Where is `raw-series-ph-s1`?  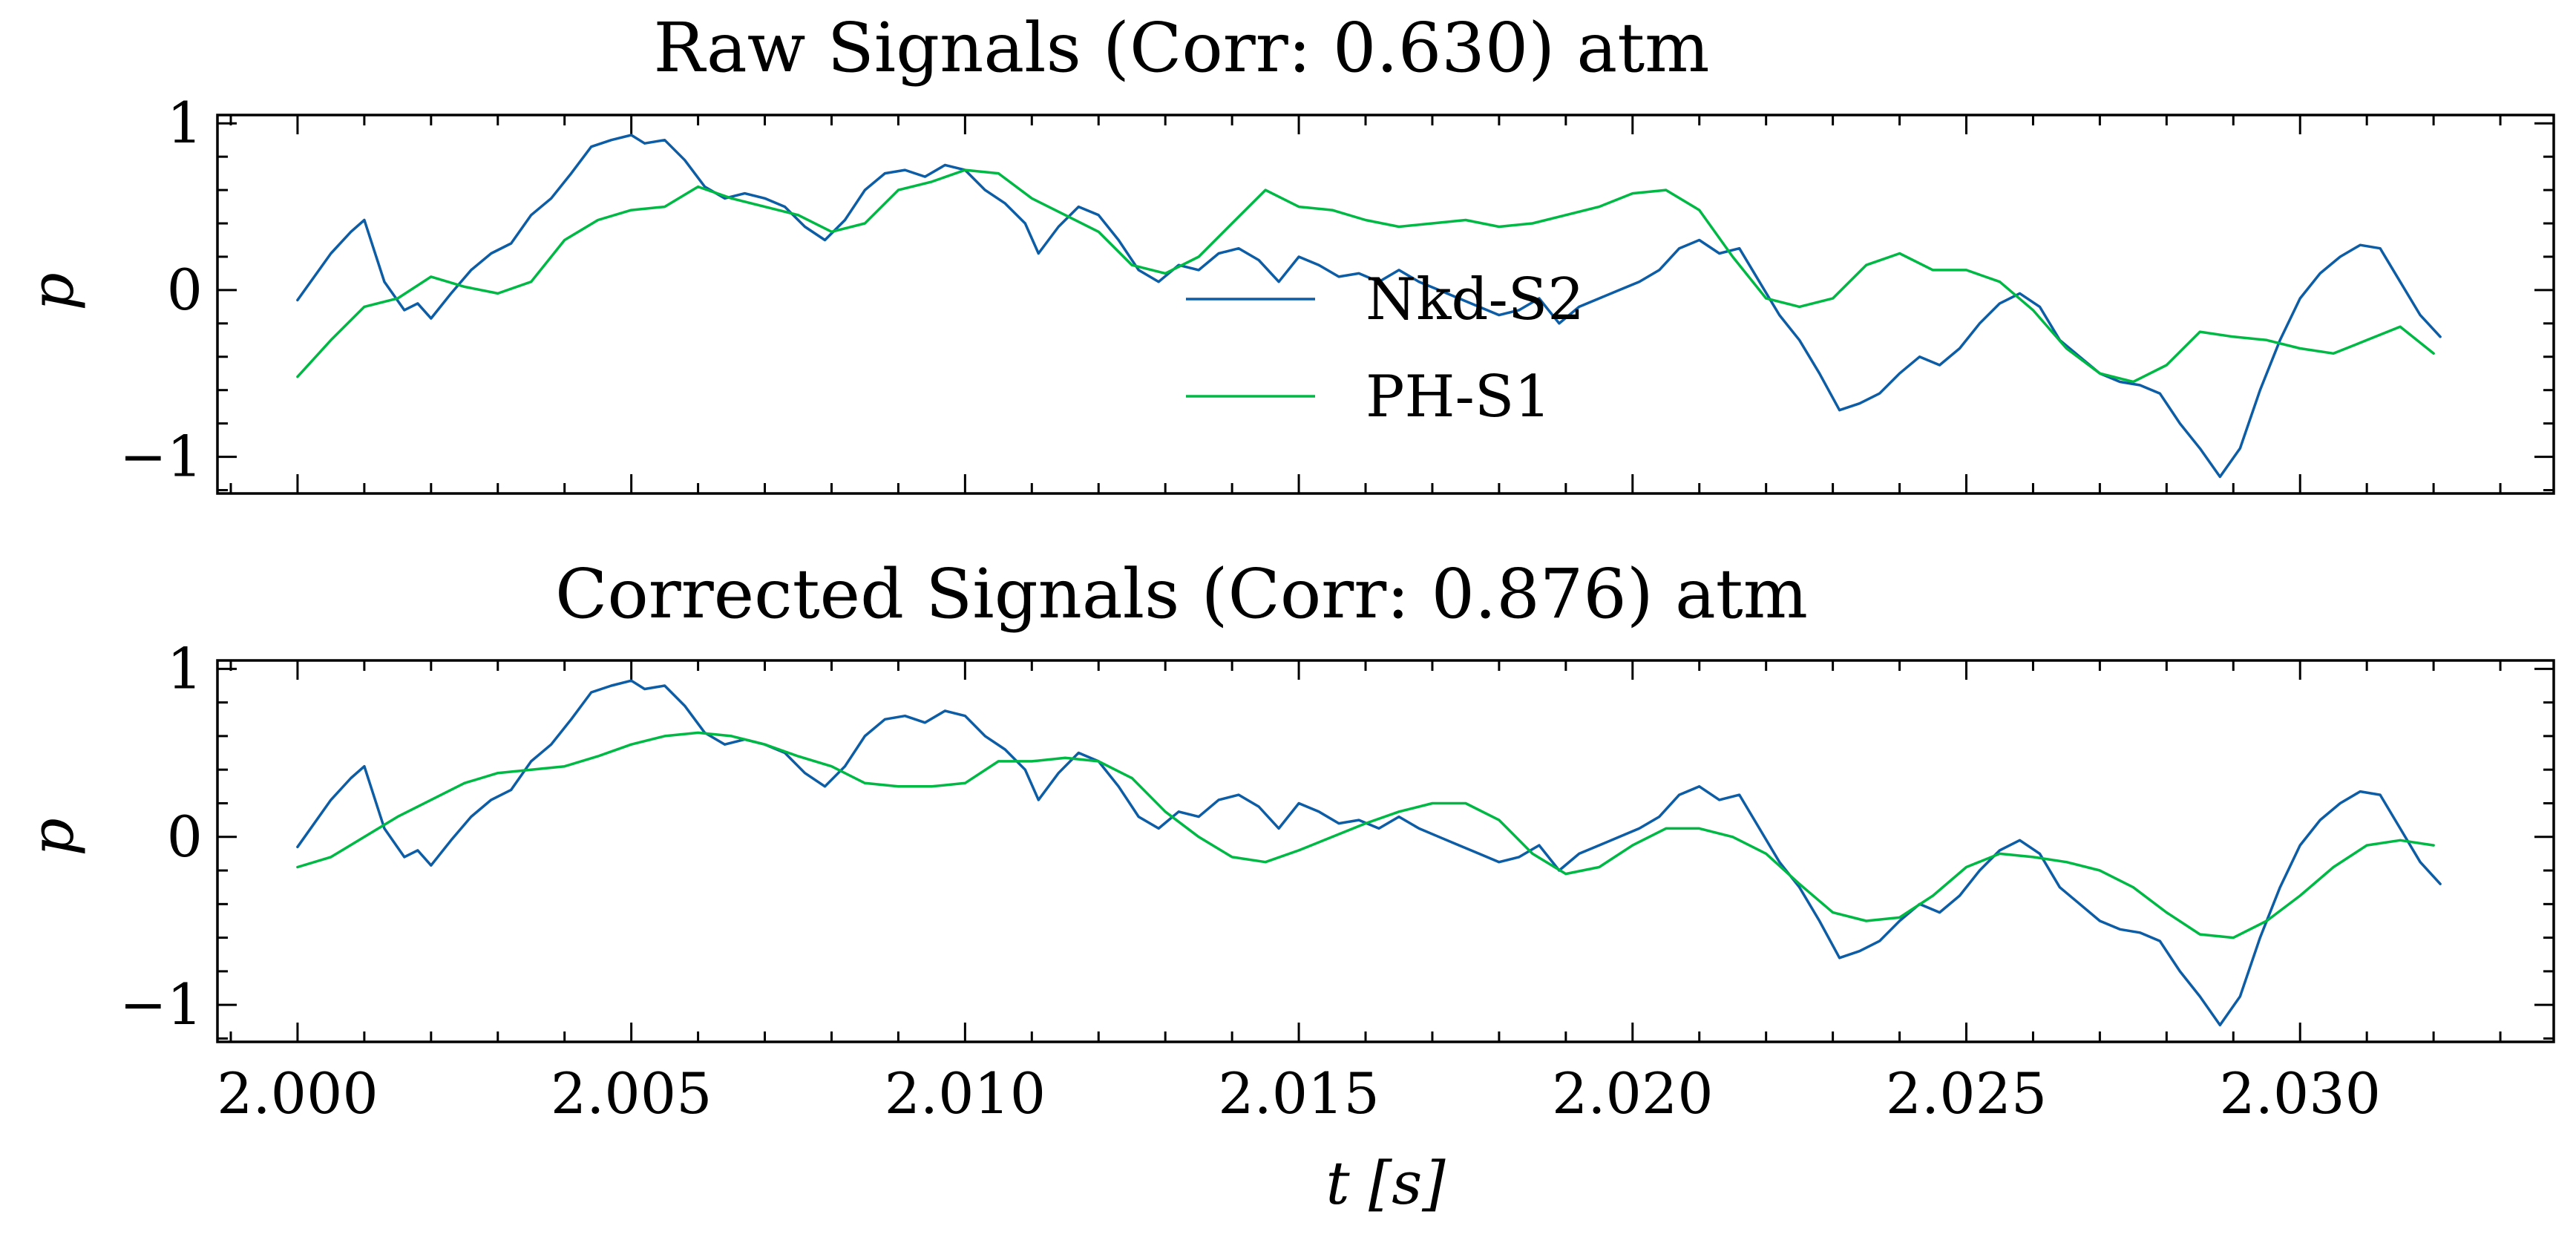
raw-series-ph-s1 is located at coordinates (1365, 276).